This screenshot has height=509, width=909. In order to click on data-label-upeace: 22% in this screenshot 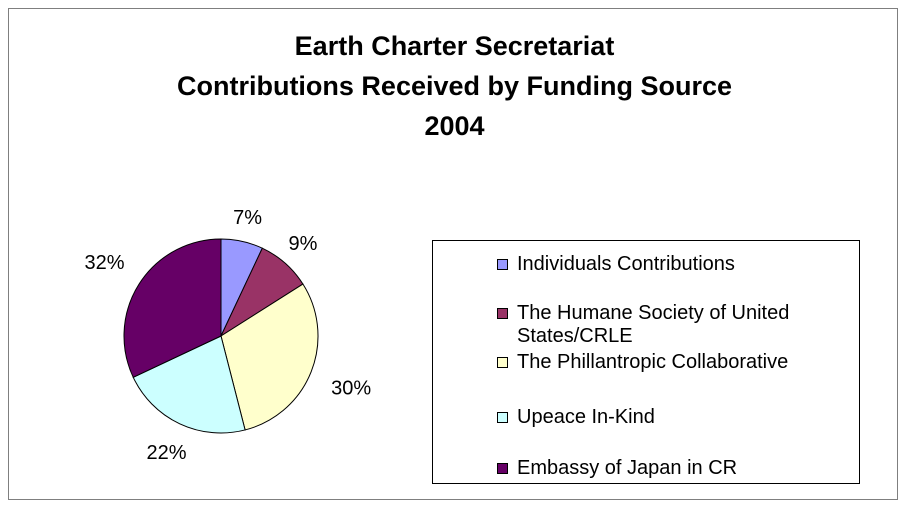, I will do `click(166, 453)`.